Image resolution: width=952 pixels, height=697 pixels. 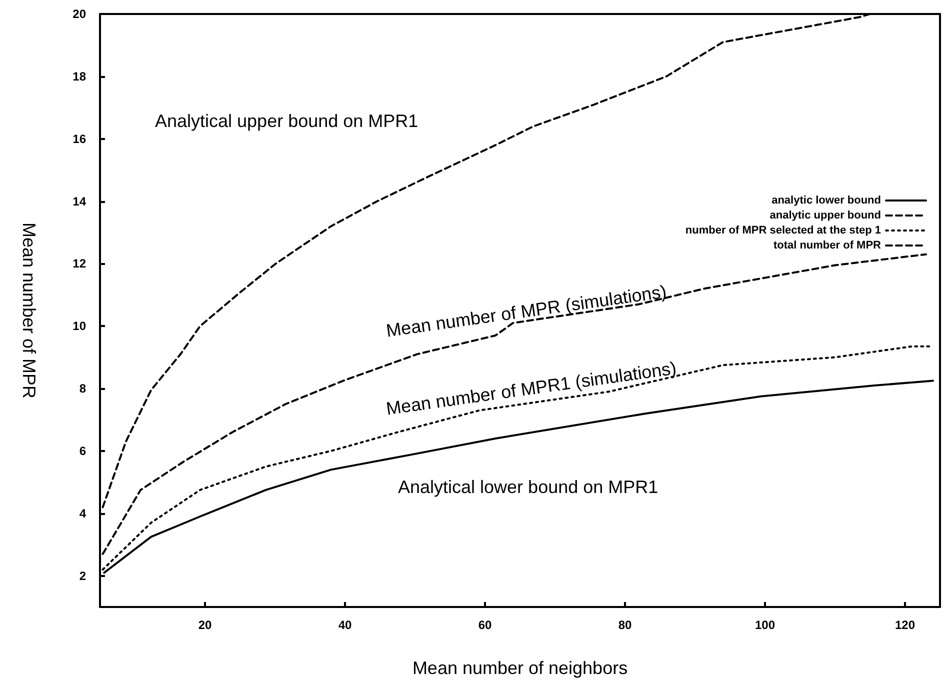 What do you see at coordinates (485, 625) in the screenshot?
I see `x-tick-label: 60` at bounding box center [485, 625].